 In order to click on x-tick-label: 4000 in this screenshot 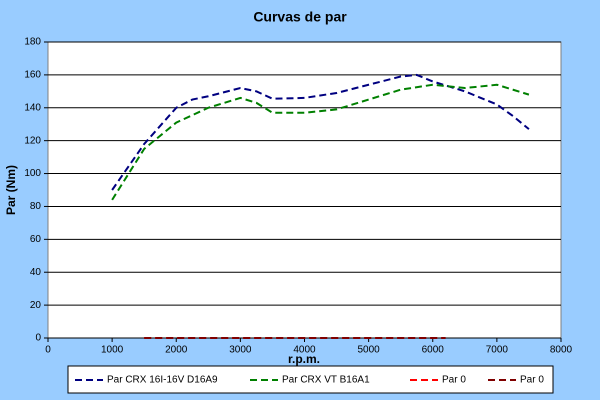, I will do `click(304, 350)`.